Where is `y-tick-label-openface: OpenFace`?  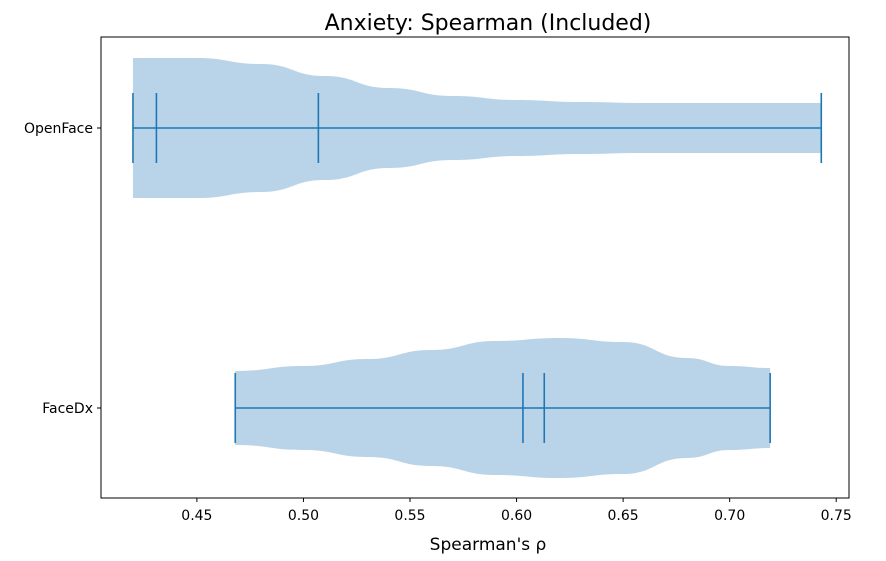
y-tick-label-openface: OpenFace is located at coordinates (58, 129).